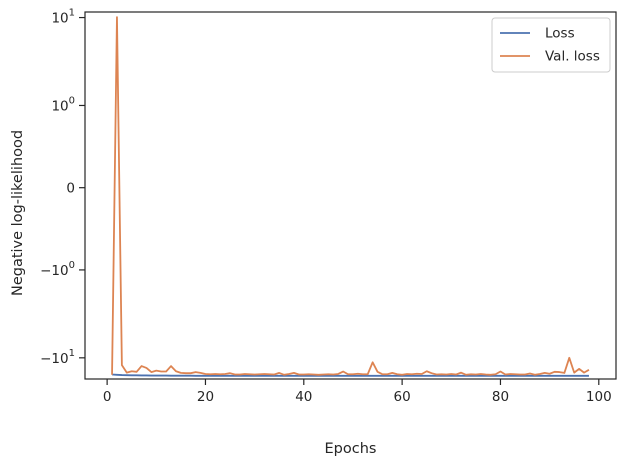  What do you see at coordinates (107, 397) in the screenshot?
I see `x-tick-label: 0` at bounding box center [107, 397].